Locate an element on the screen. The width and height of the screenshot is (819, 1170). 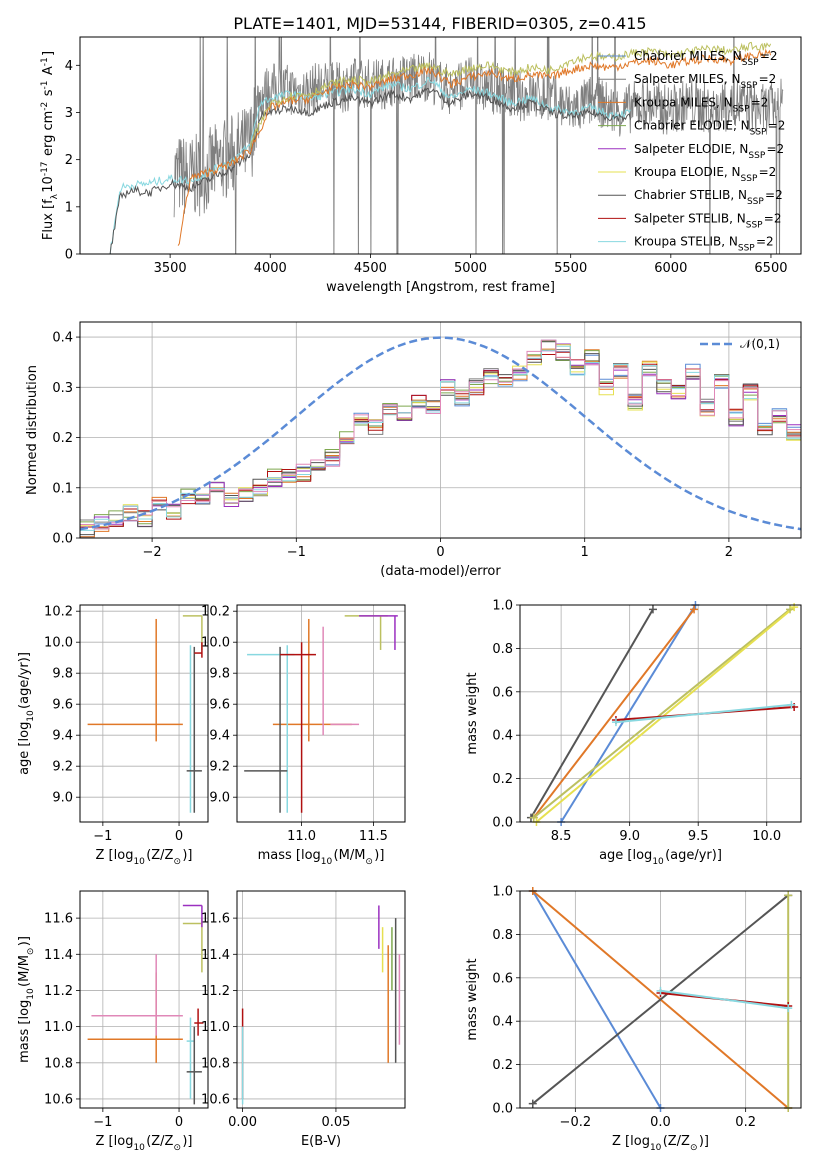
x-tick-label: 3500 is located at coordinates (170, 268).